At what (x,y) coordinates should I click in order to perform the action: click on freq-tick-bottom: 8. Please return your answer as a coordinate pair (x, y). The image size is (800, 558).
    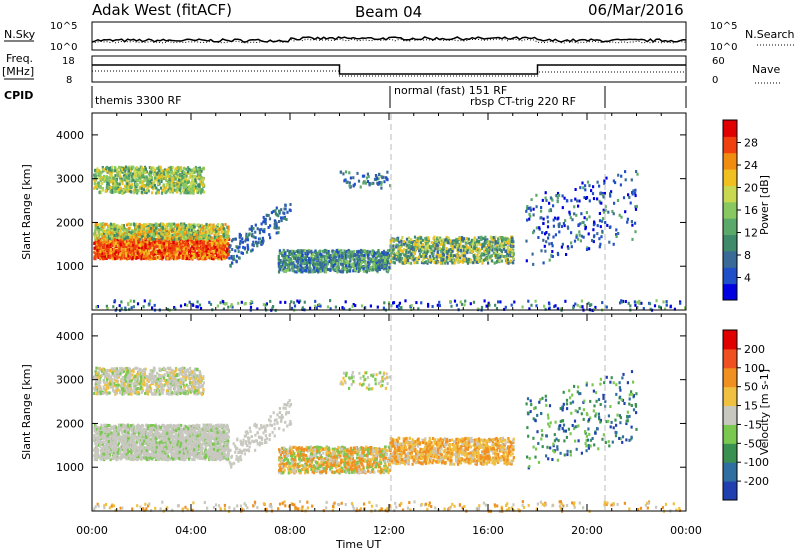
    Looking at the image, I should click on (69, 80).